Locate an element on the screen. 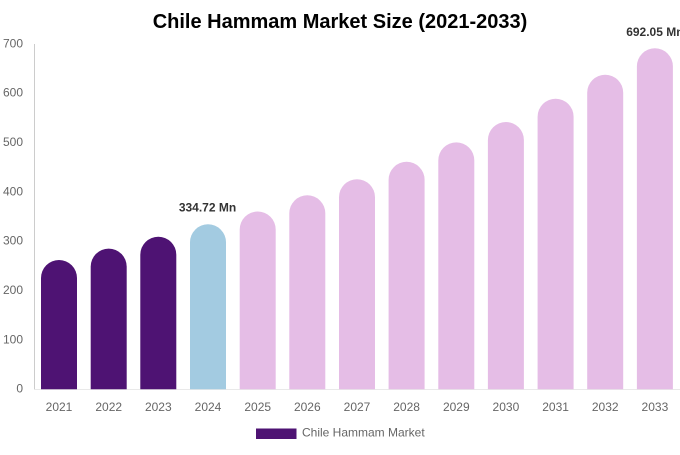  svg-text: 2025 is located at coordinates (257, 407).